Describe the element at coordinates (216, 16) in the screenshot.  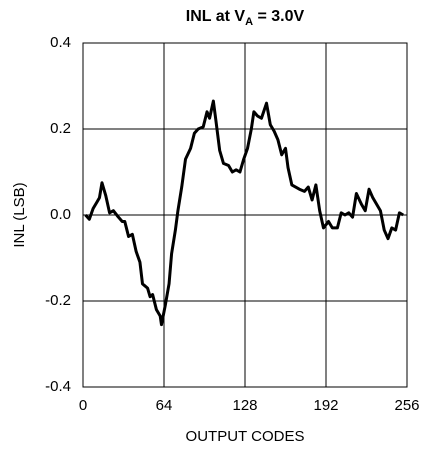
I see `title-main: INL at V` at that location.